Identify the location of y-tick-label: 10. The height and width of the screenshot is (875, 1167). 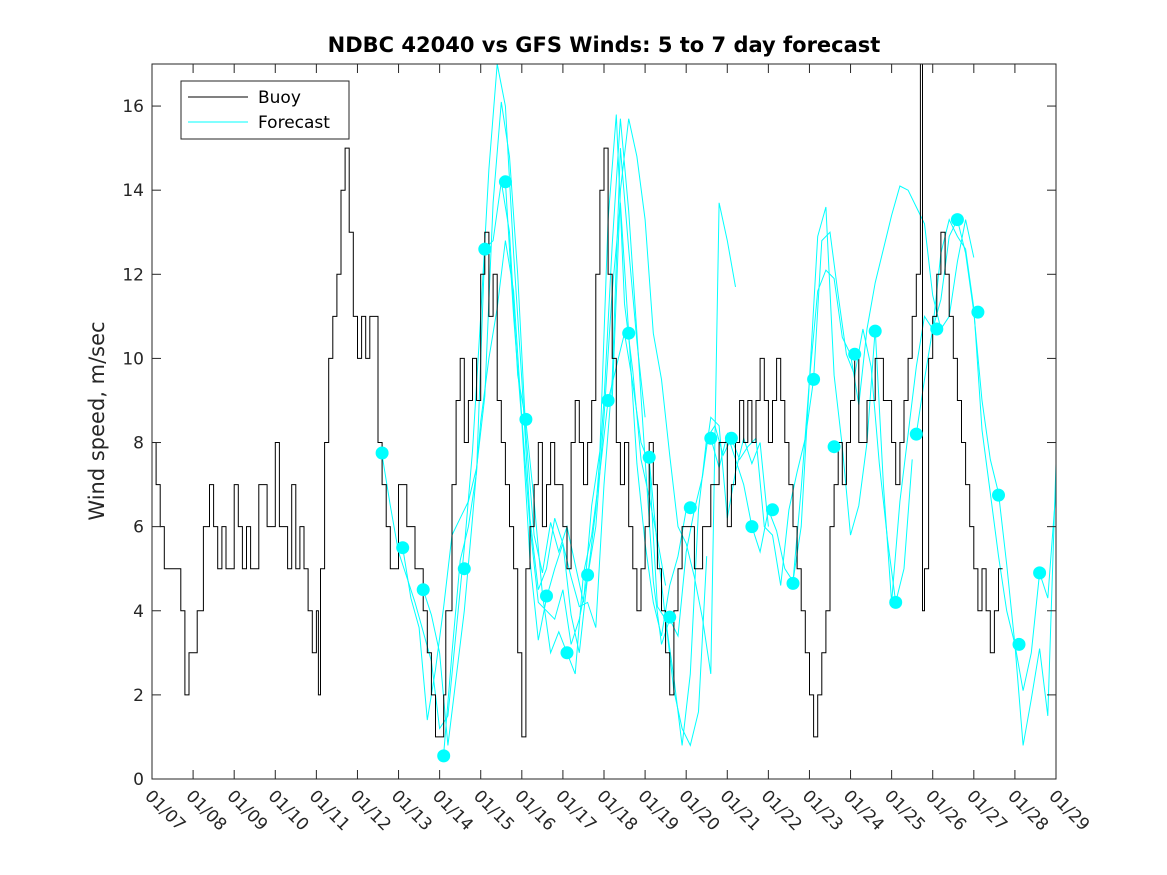
(133, 359).